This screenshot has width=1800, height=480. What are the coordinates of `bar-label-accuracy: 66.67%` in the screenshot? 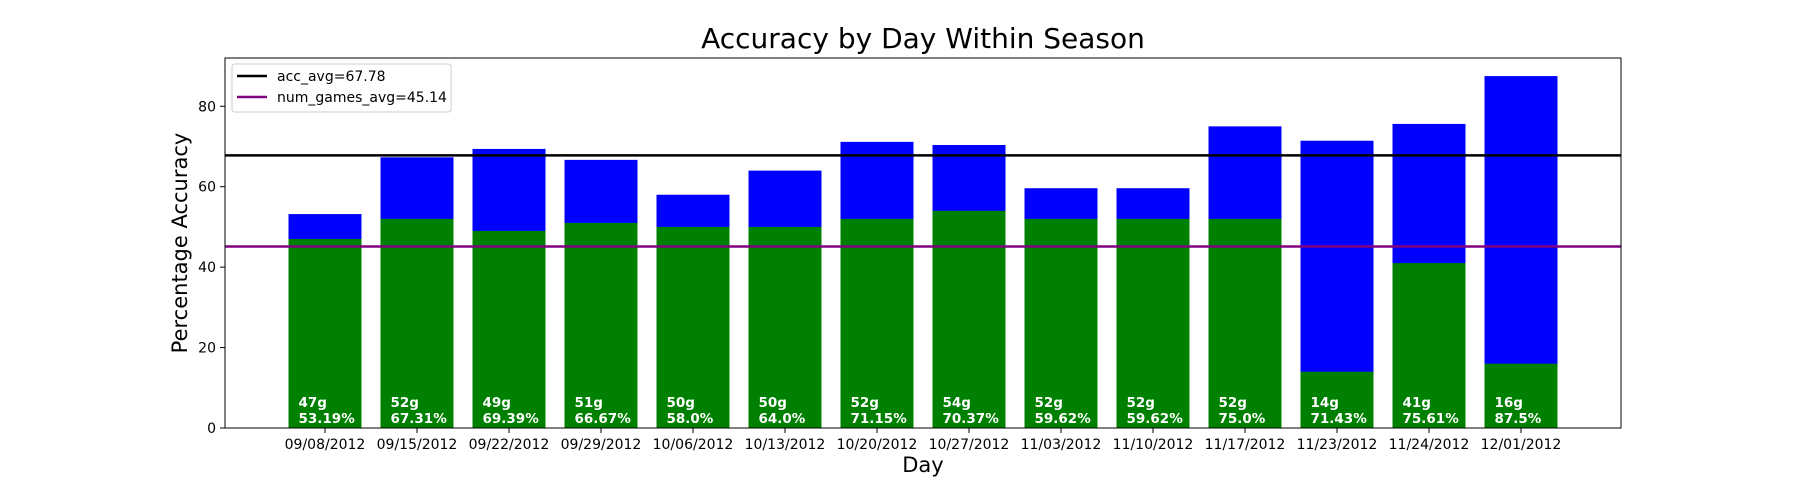 It's located at (603, 419).